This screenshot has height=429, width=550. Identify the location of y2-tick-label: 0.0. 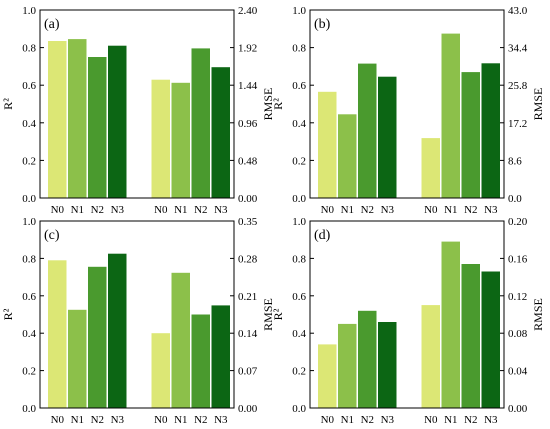
(515, 199).